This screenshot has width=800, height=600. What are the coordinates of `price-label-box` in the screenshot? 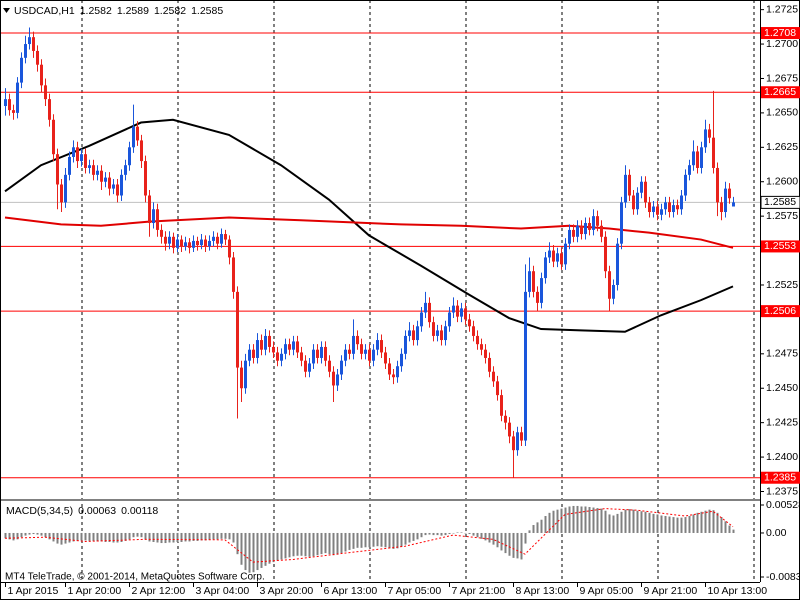 It's located at (780, 202).